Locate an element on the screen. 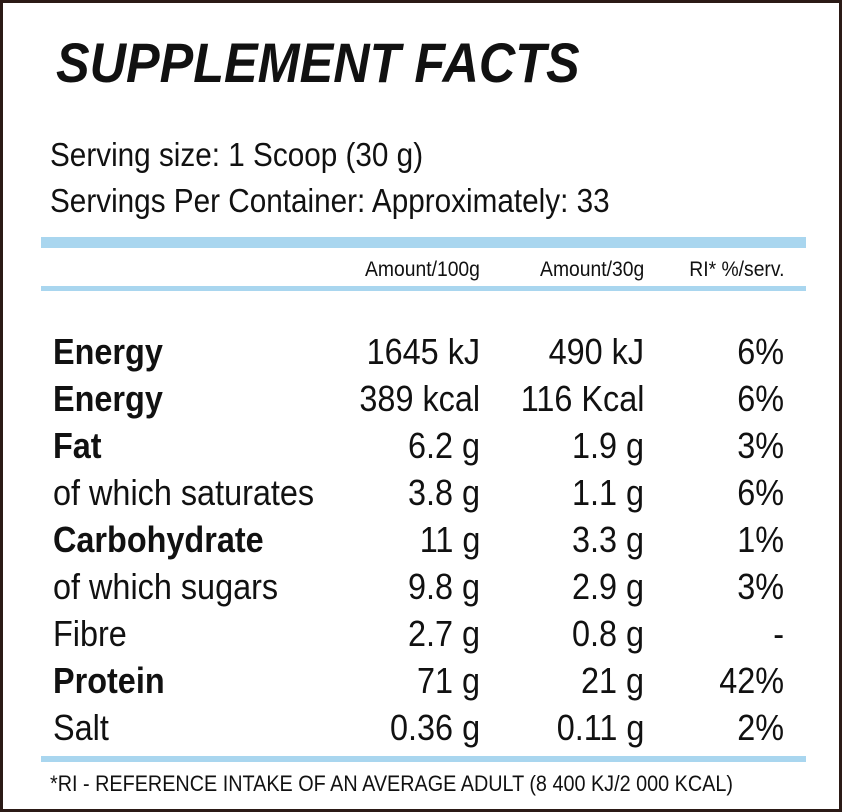 This screenshot has height=812, width=842. row-ri: - is located at coordinates (778, 633).